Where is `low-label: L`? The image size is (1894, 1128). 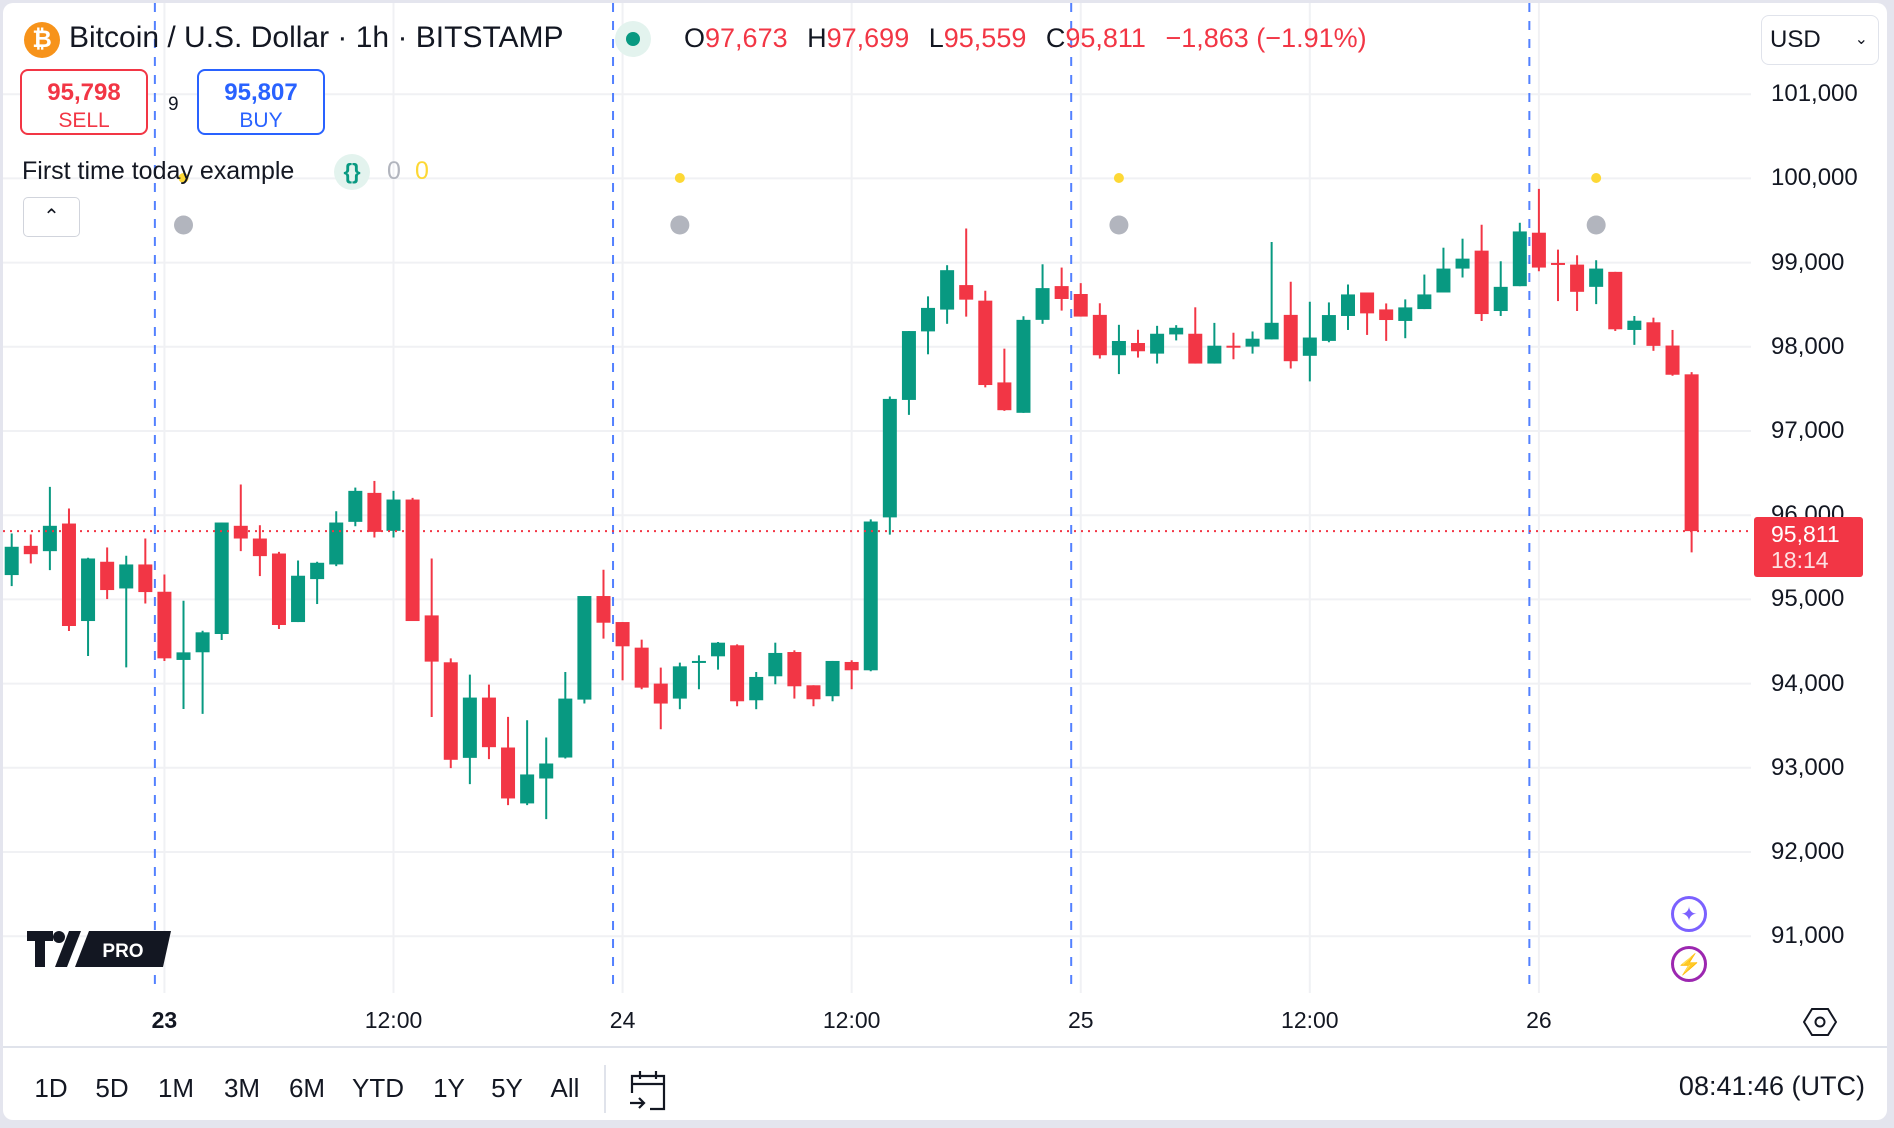 low-label: L is located at coordinates (936, 38).